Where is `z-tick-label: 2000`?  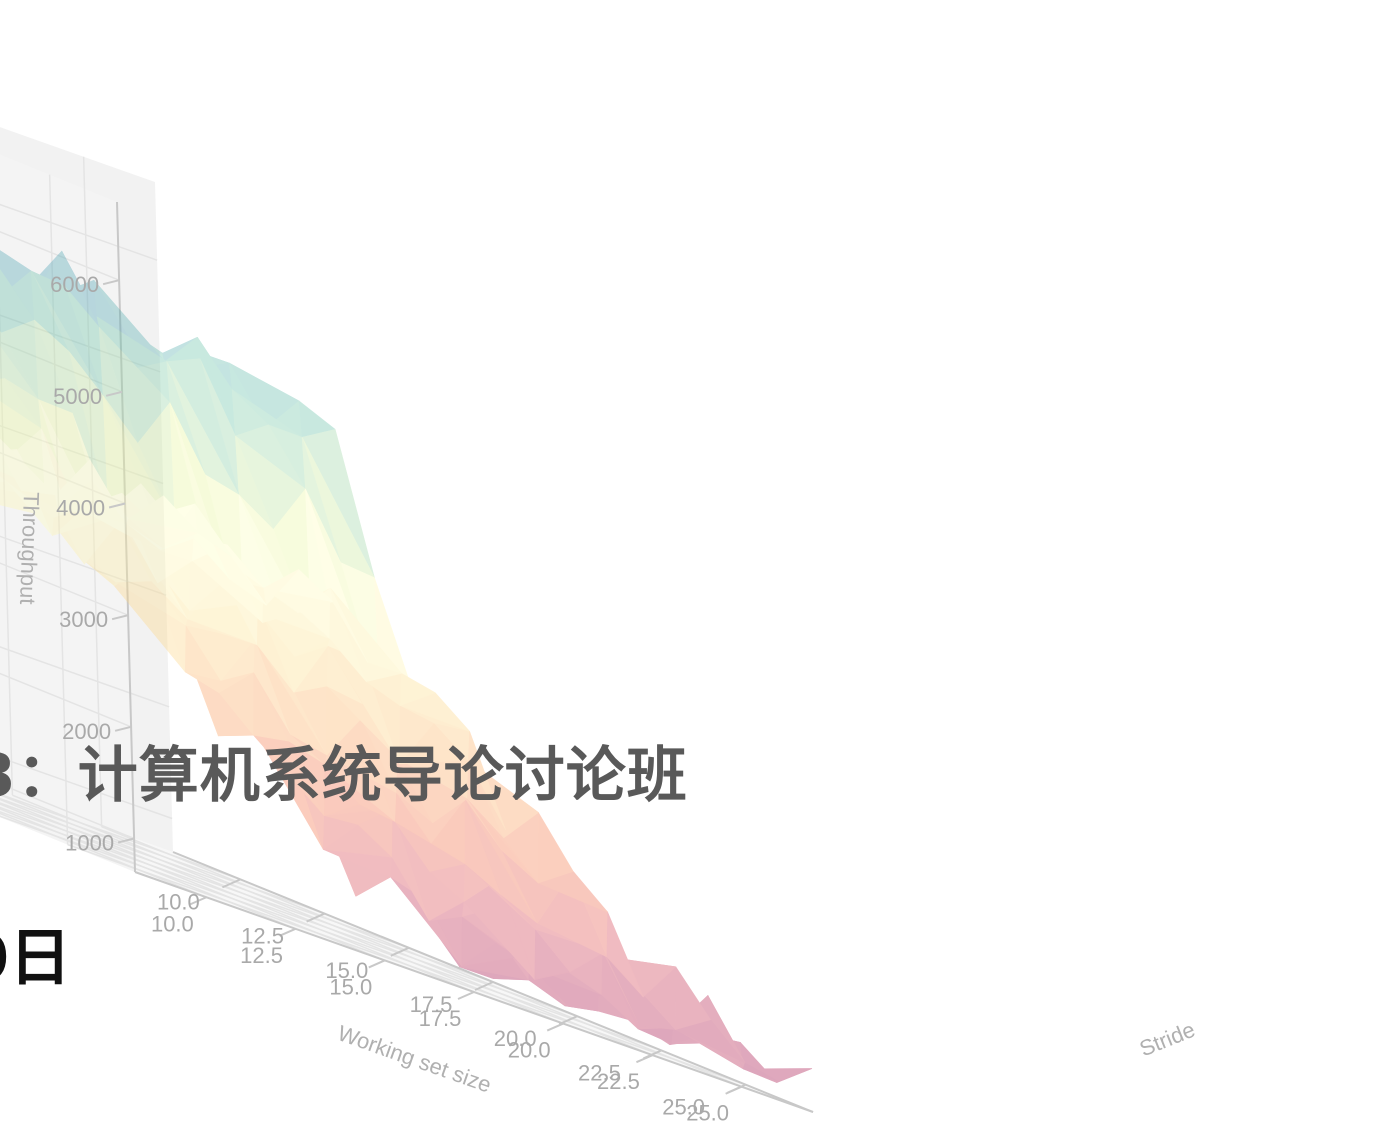
z-tick-label: 2000 is located at coordinates (86, 731).